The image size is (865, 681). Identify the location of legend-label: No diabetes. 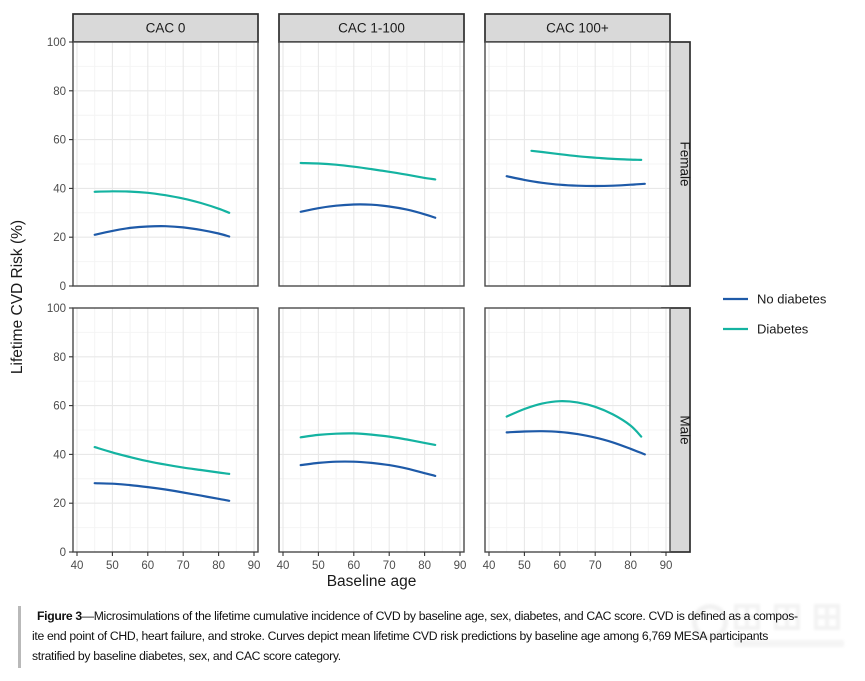
(792, 299).